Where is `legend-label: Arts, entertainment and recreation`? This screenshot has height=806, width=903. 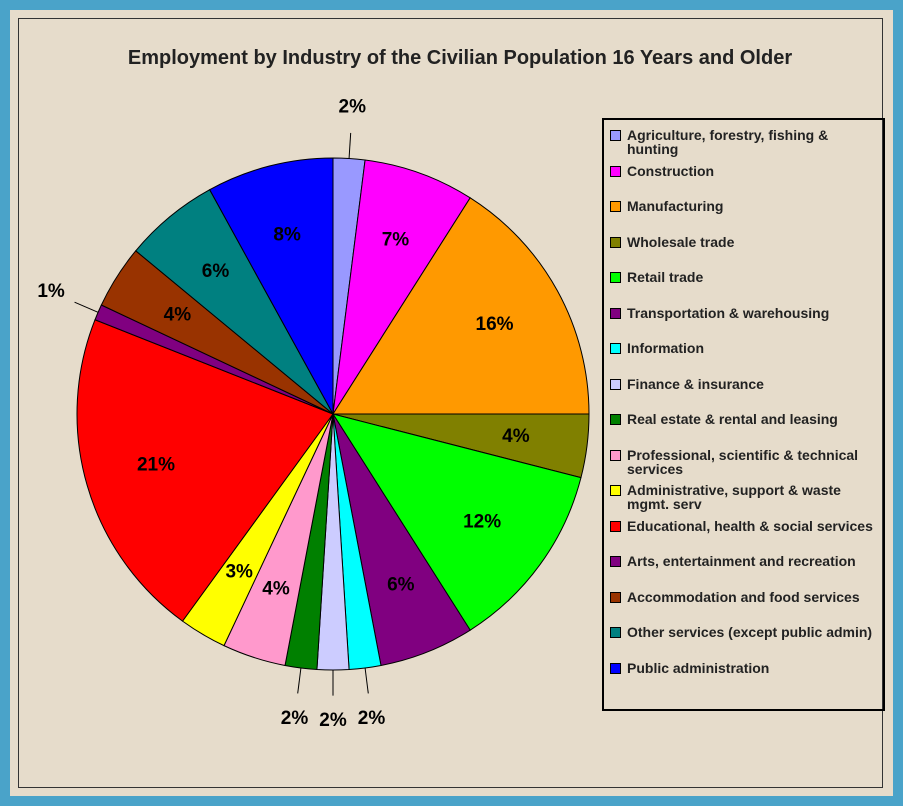
legend-label: Arts, entertainment and recreation is located at coordinates (741, 561).